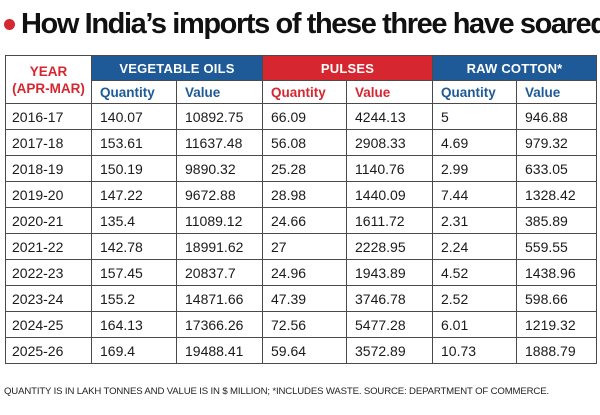  Describe the element at coordinates (389, 298) in the screenshot. I see `pulses-value-cell: 3746.78` at that location.